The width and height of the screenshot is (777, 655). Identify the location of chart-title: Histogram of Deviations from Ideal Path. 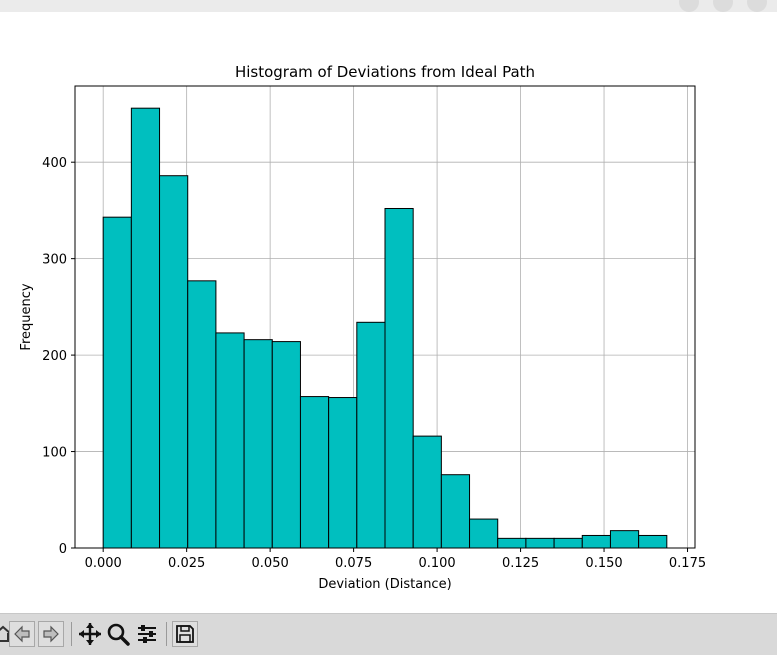
(385, 72).